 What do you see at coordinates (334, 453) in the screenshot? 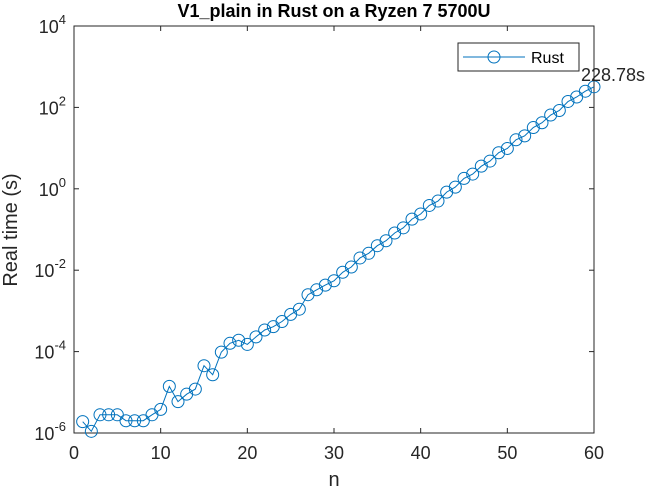
I see `x-tick-label: 30` at bounding box center [334, 453].